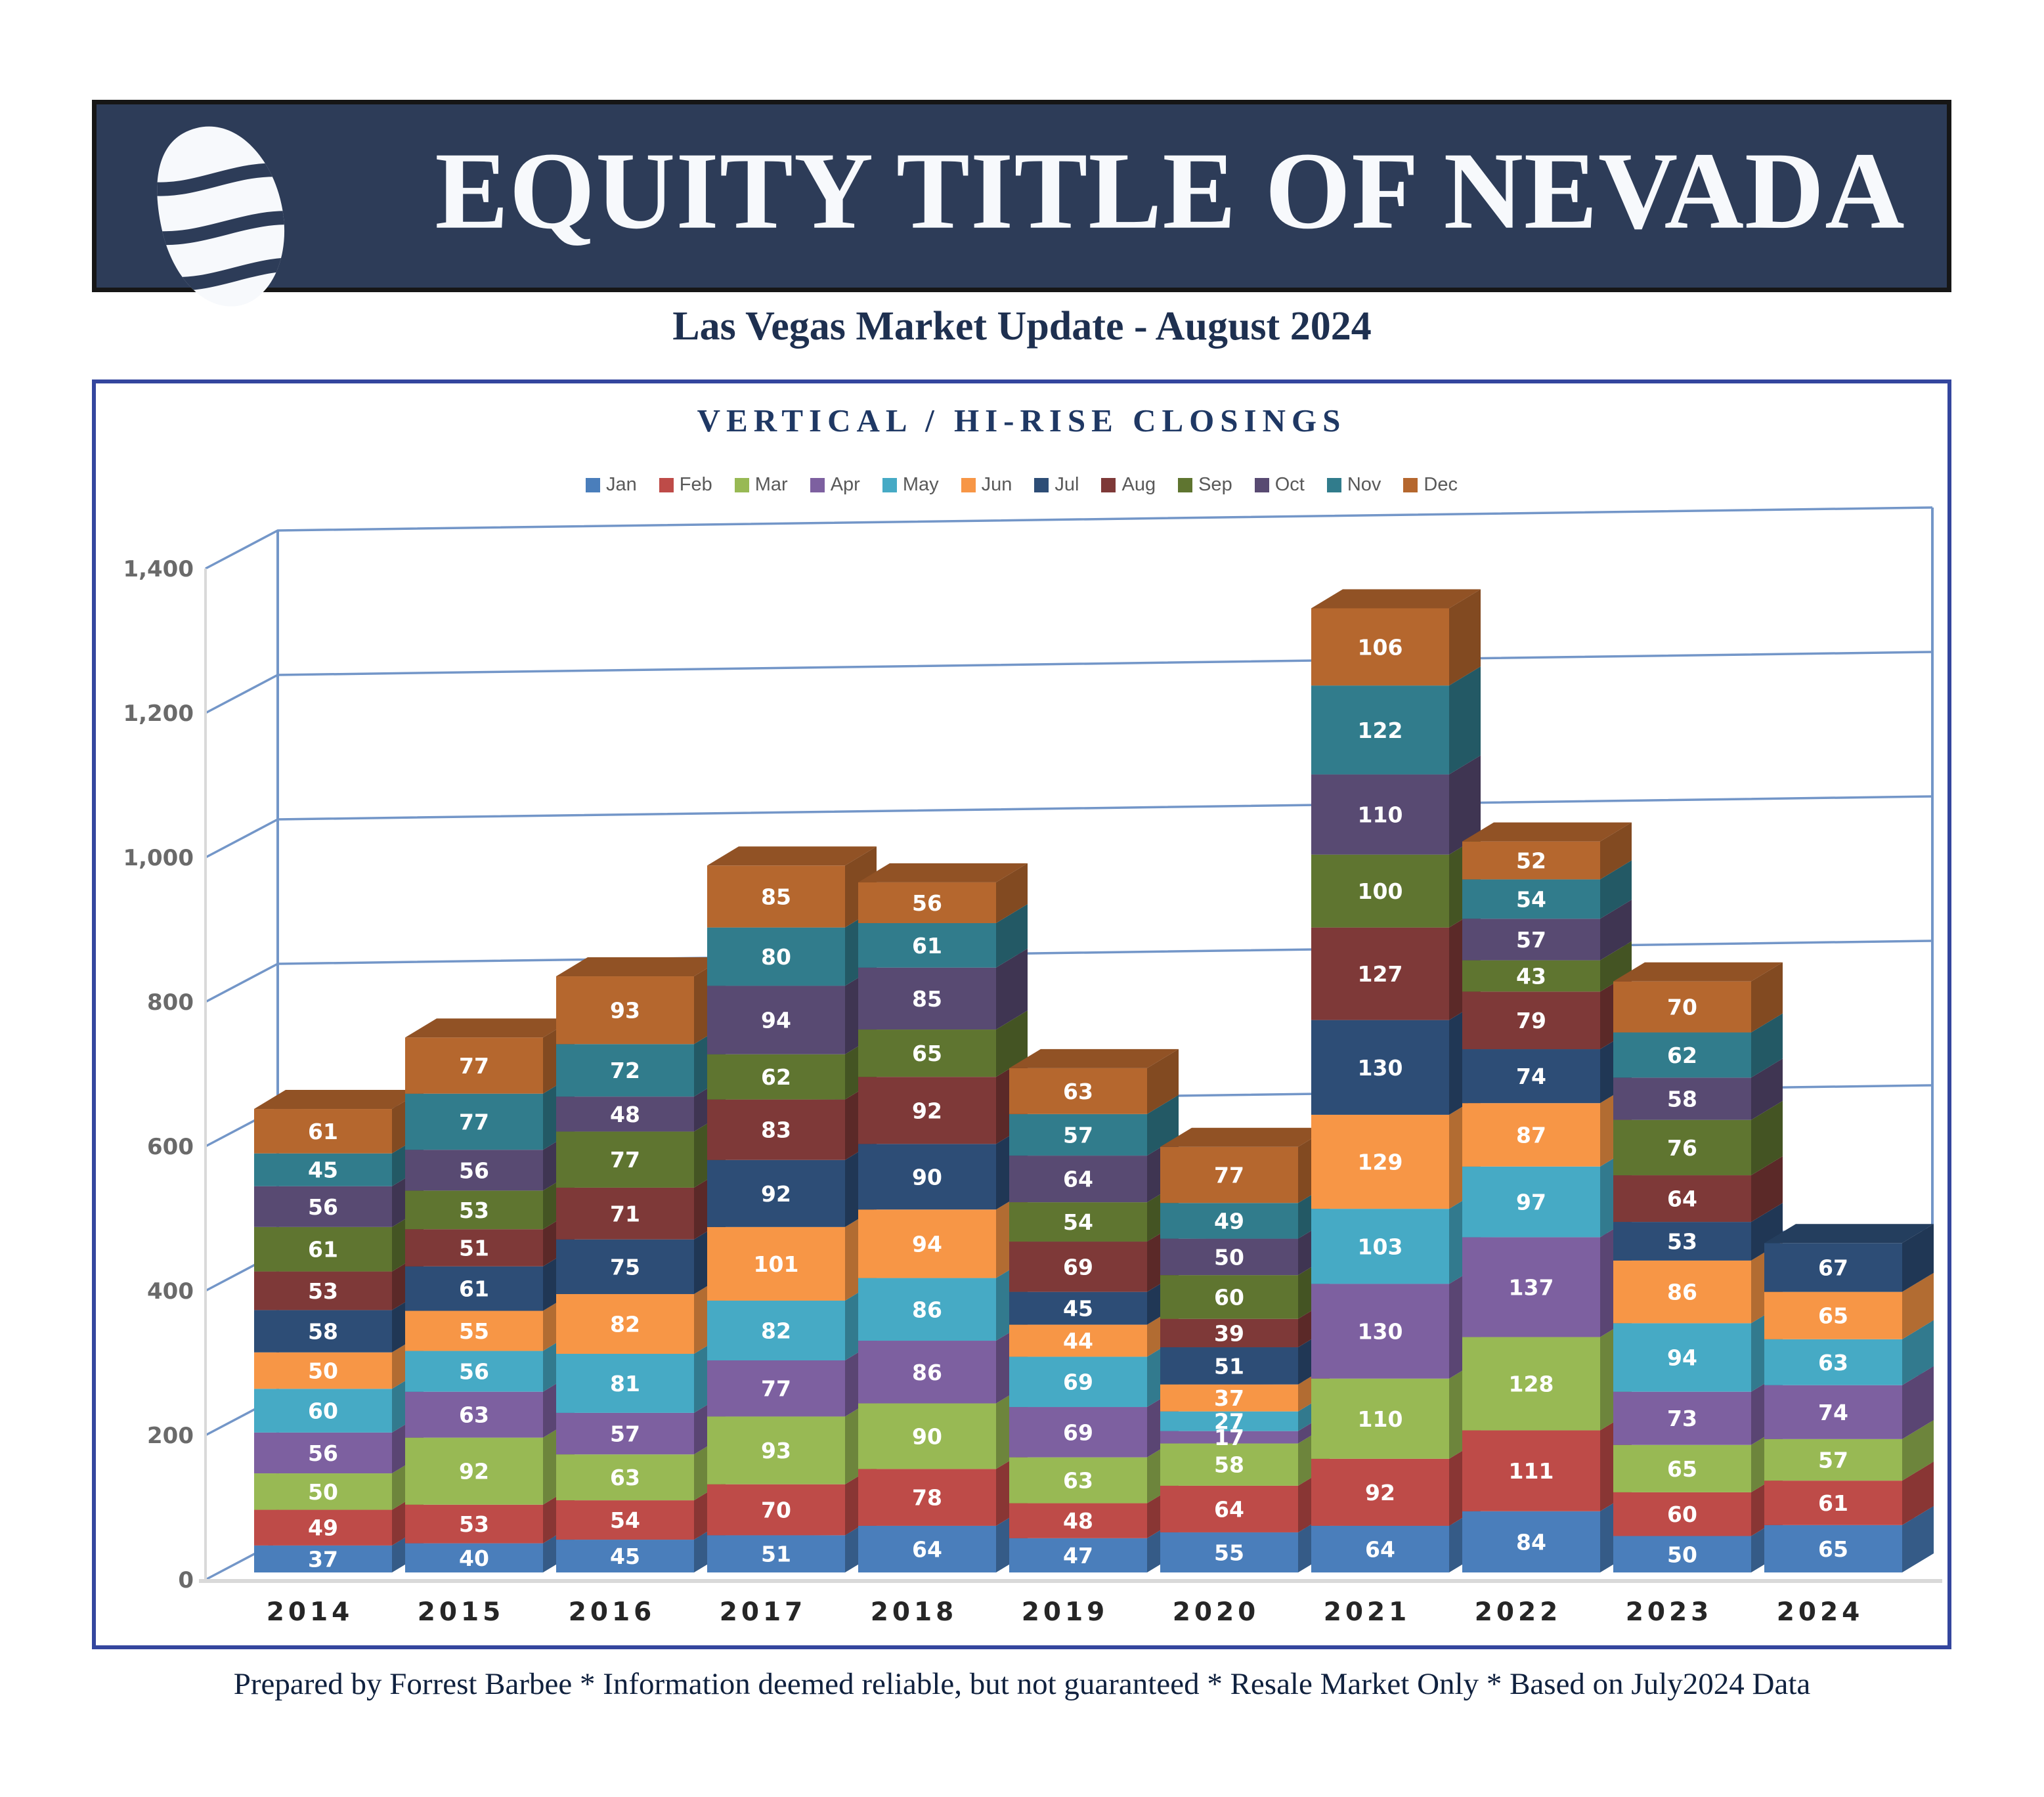 This screenshot has height=1797, width=2044. Describe the element at coordinates (593, 485) in the screenshot. I see `legend-swatch-jan` at that location.